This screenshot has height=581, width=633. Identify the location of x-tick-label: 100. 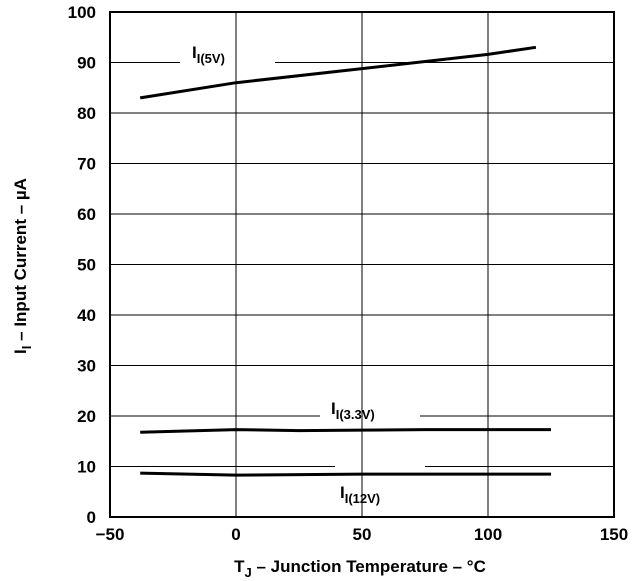
(488, 534).